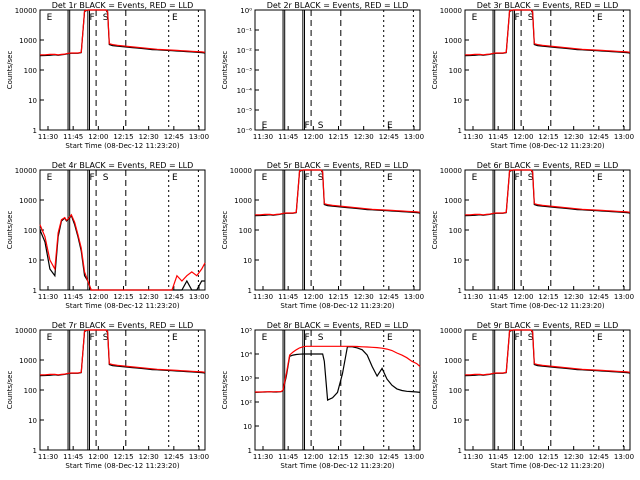  Describe the element at coordinates (245, 71) in the screenshot. I see `y-tick-label: 10⁻³` at that location.